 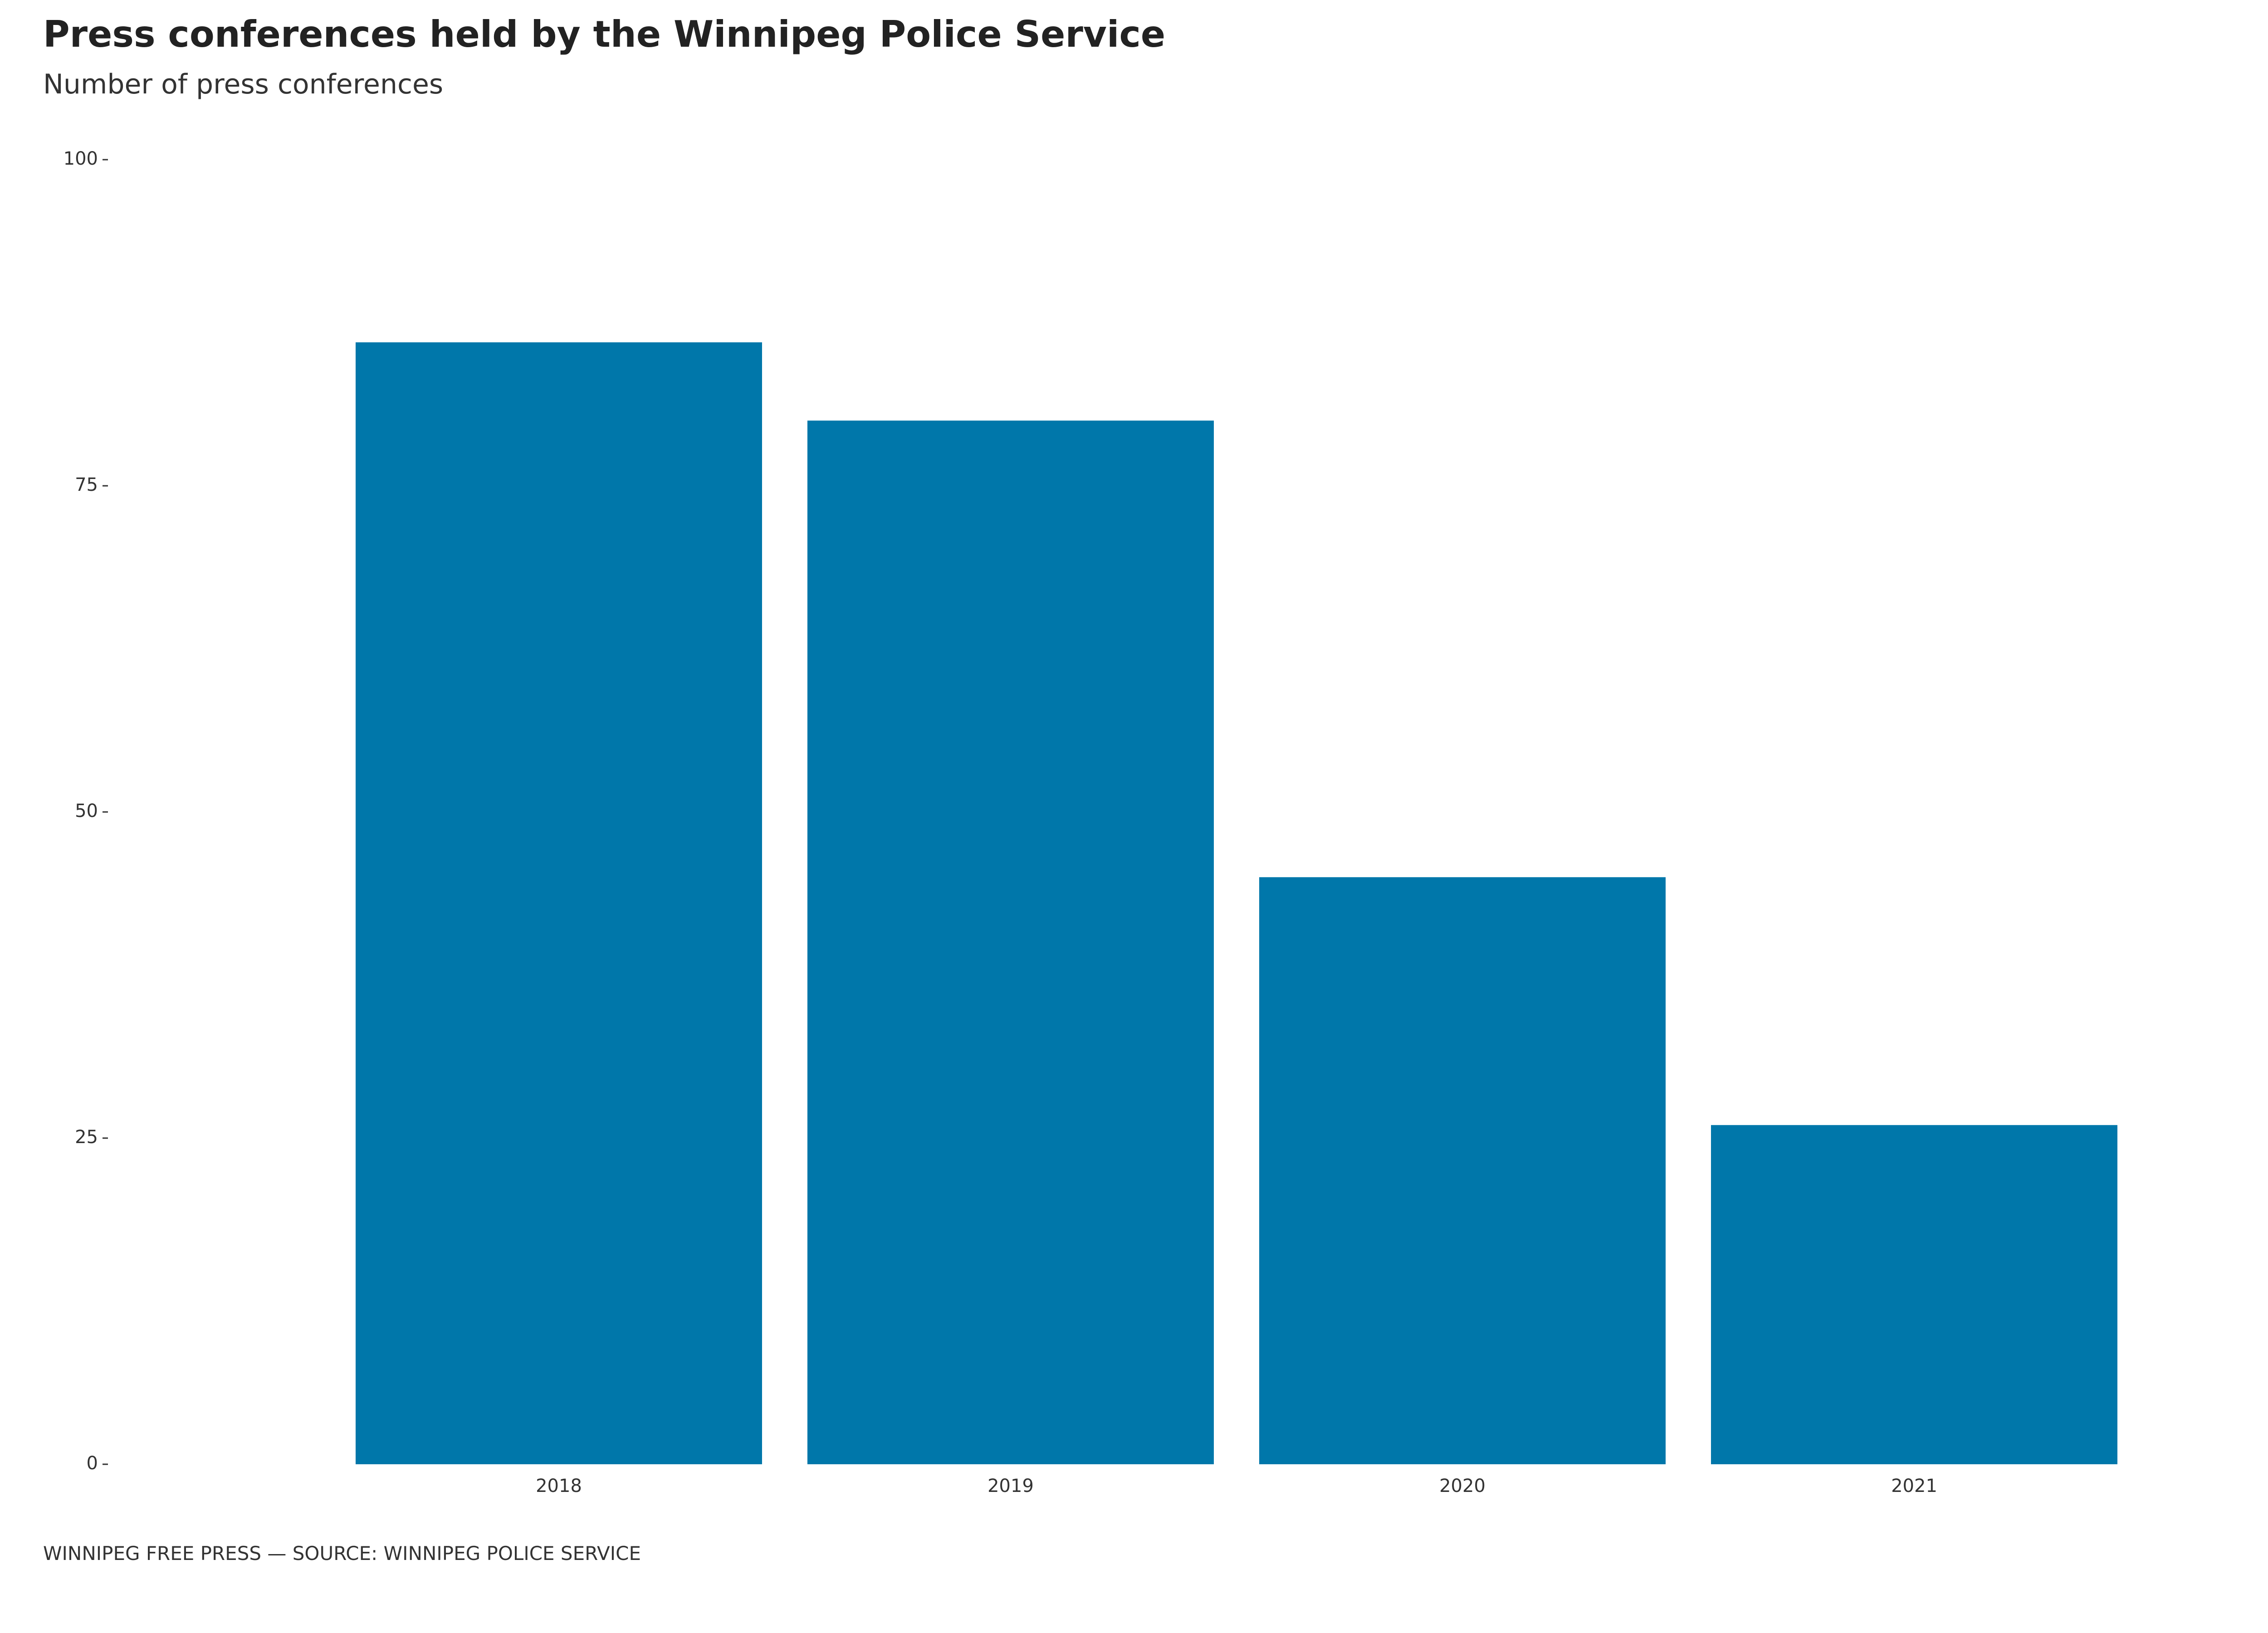 What do you see at coordinates (1914, 1486) in the screenshot?
I see `x-tick-label: 2021` at bounding box center [1914, 1486].